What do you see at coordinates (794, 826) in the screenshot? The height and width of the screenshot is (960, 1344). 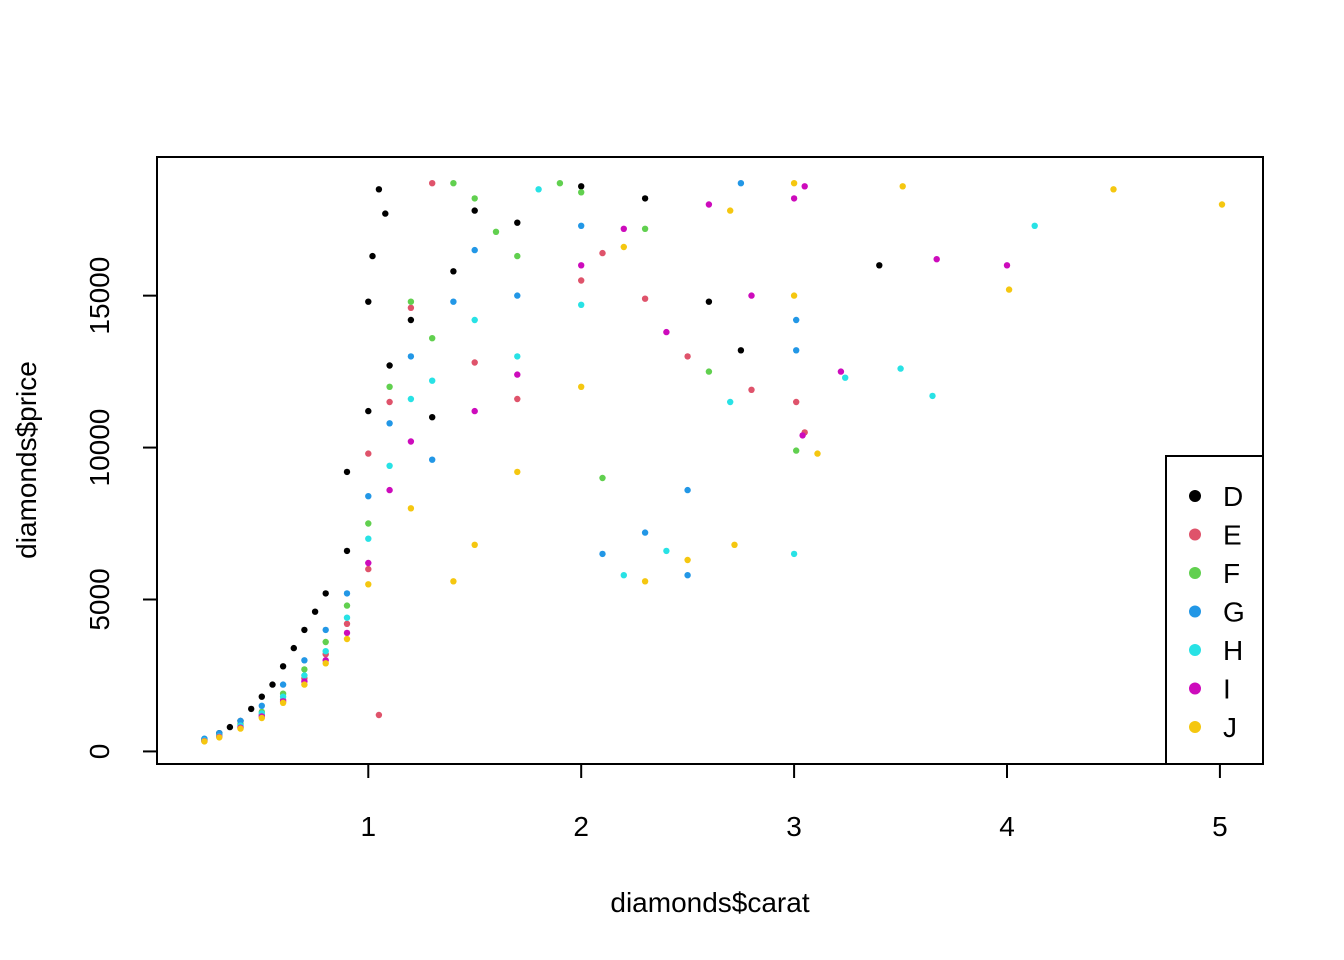 I see `x-tick-label: 3` at bounding box center [794, 826].